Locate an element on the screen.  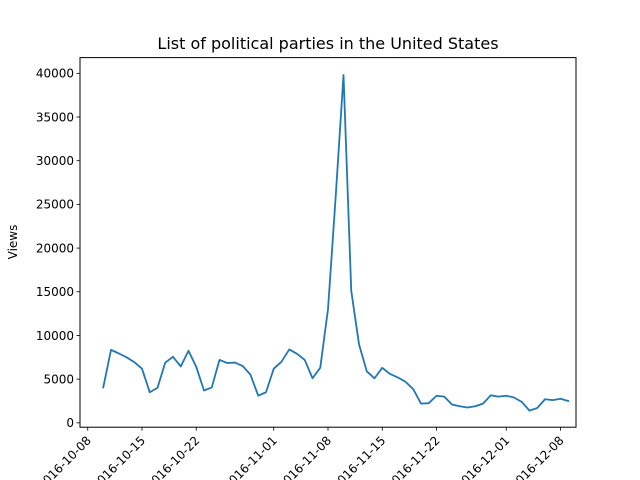
y-tick-label: 40000 is located at coordinates (55, 74).